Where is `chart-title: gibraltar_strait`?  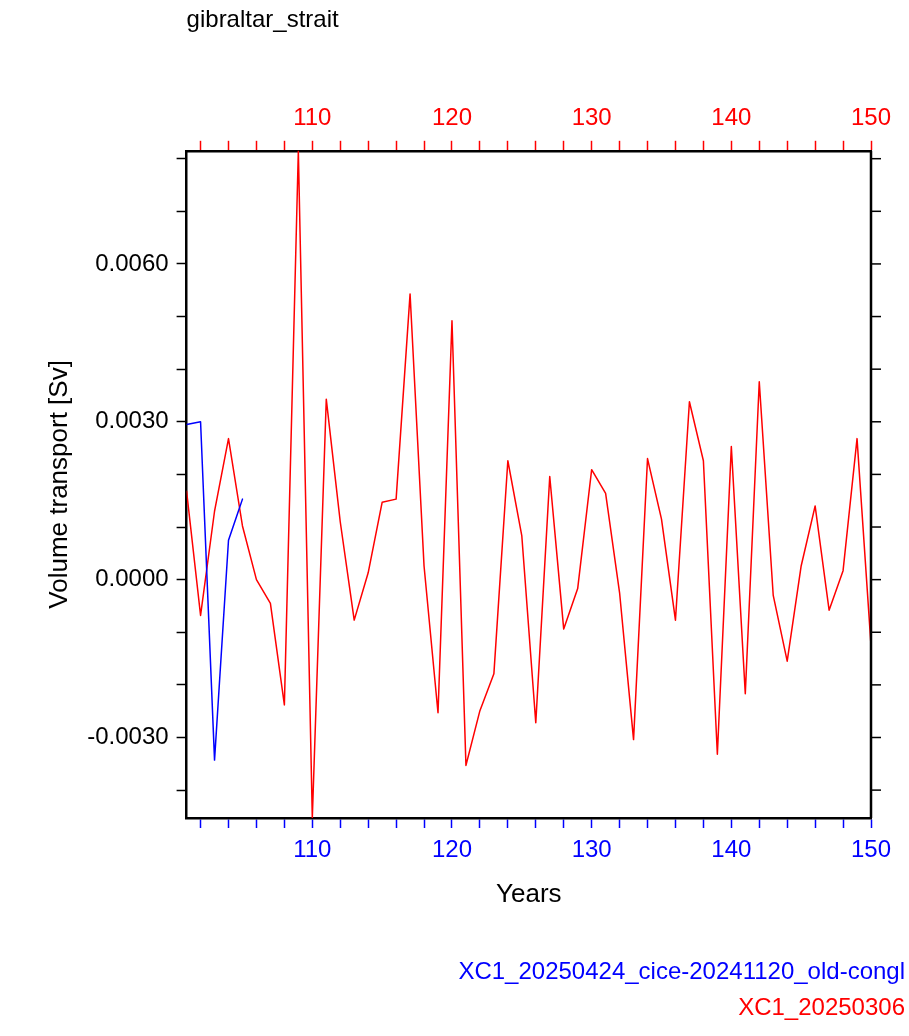
chart-title: gibraltar_strait is located at coordinates (262, 18).